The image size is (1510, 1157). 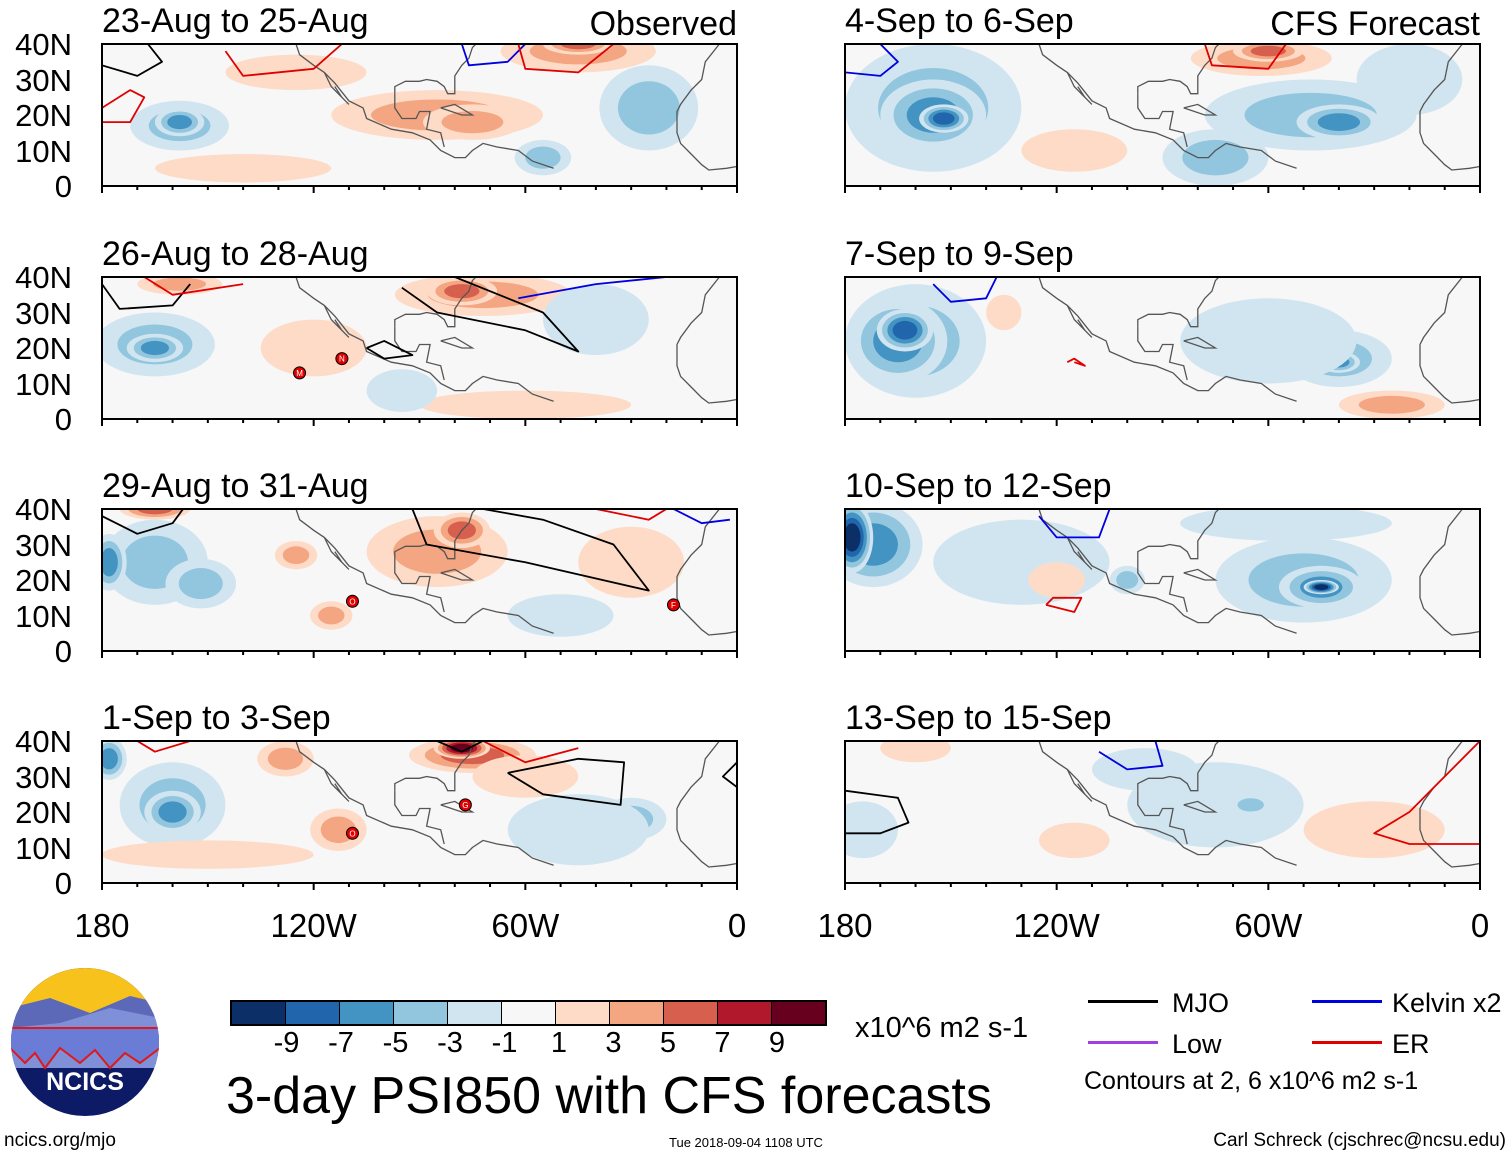 I want to click on storm-letter: G, so click(x=465, y=805).